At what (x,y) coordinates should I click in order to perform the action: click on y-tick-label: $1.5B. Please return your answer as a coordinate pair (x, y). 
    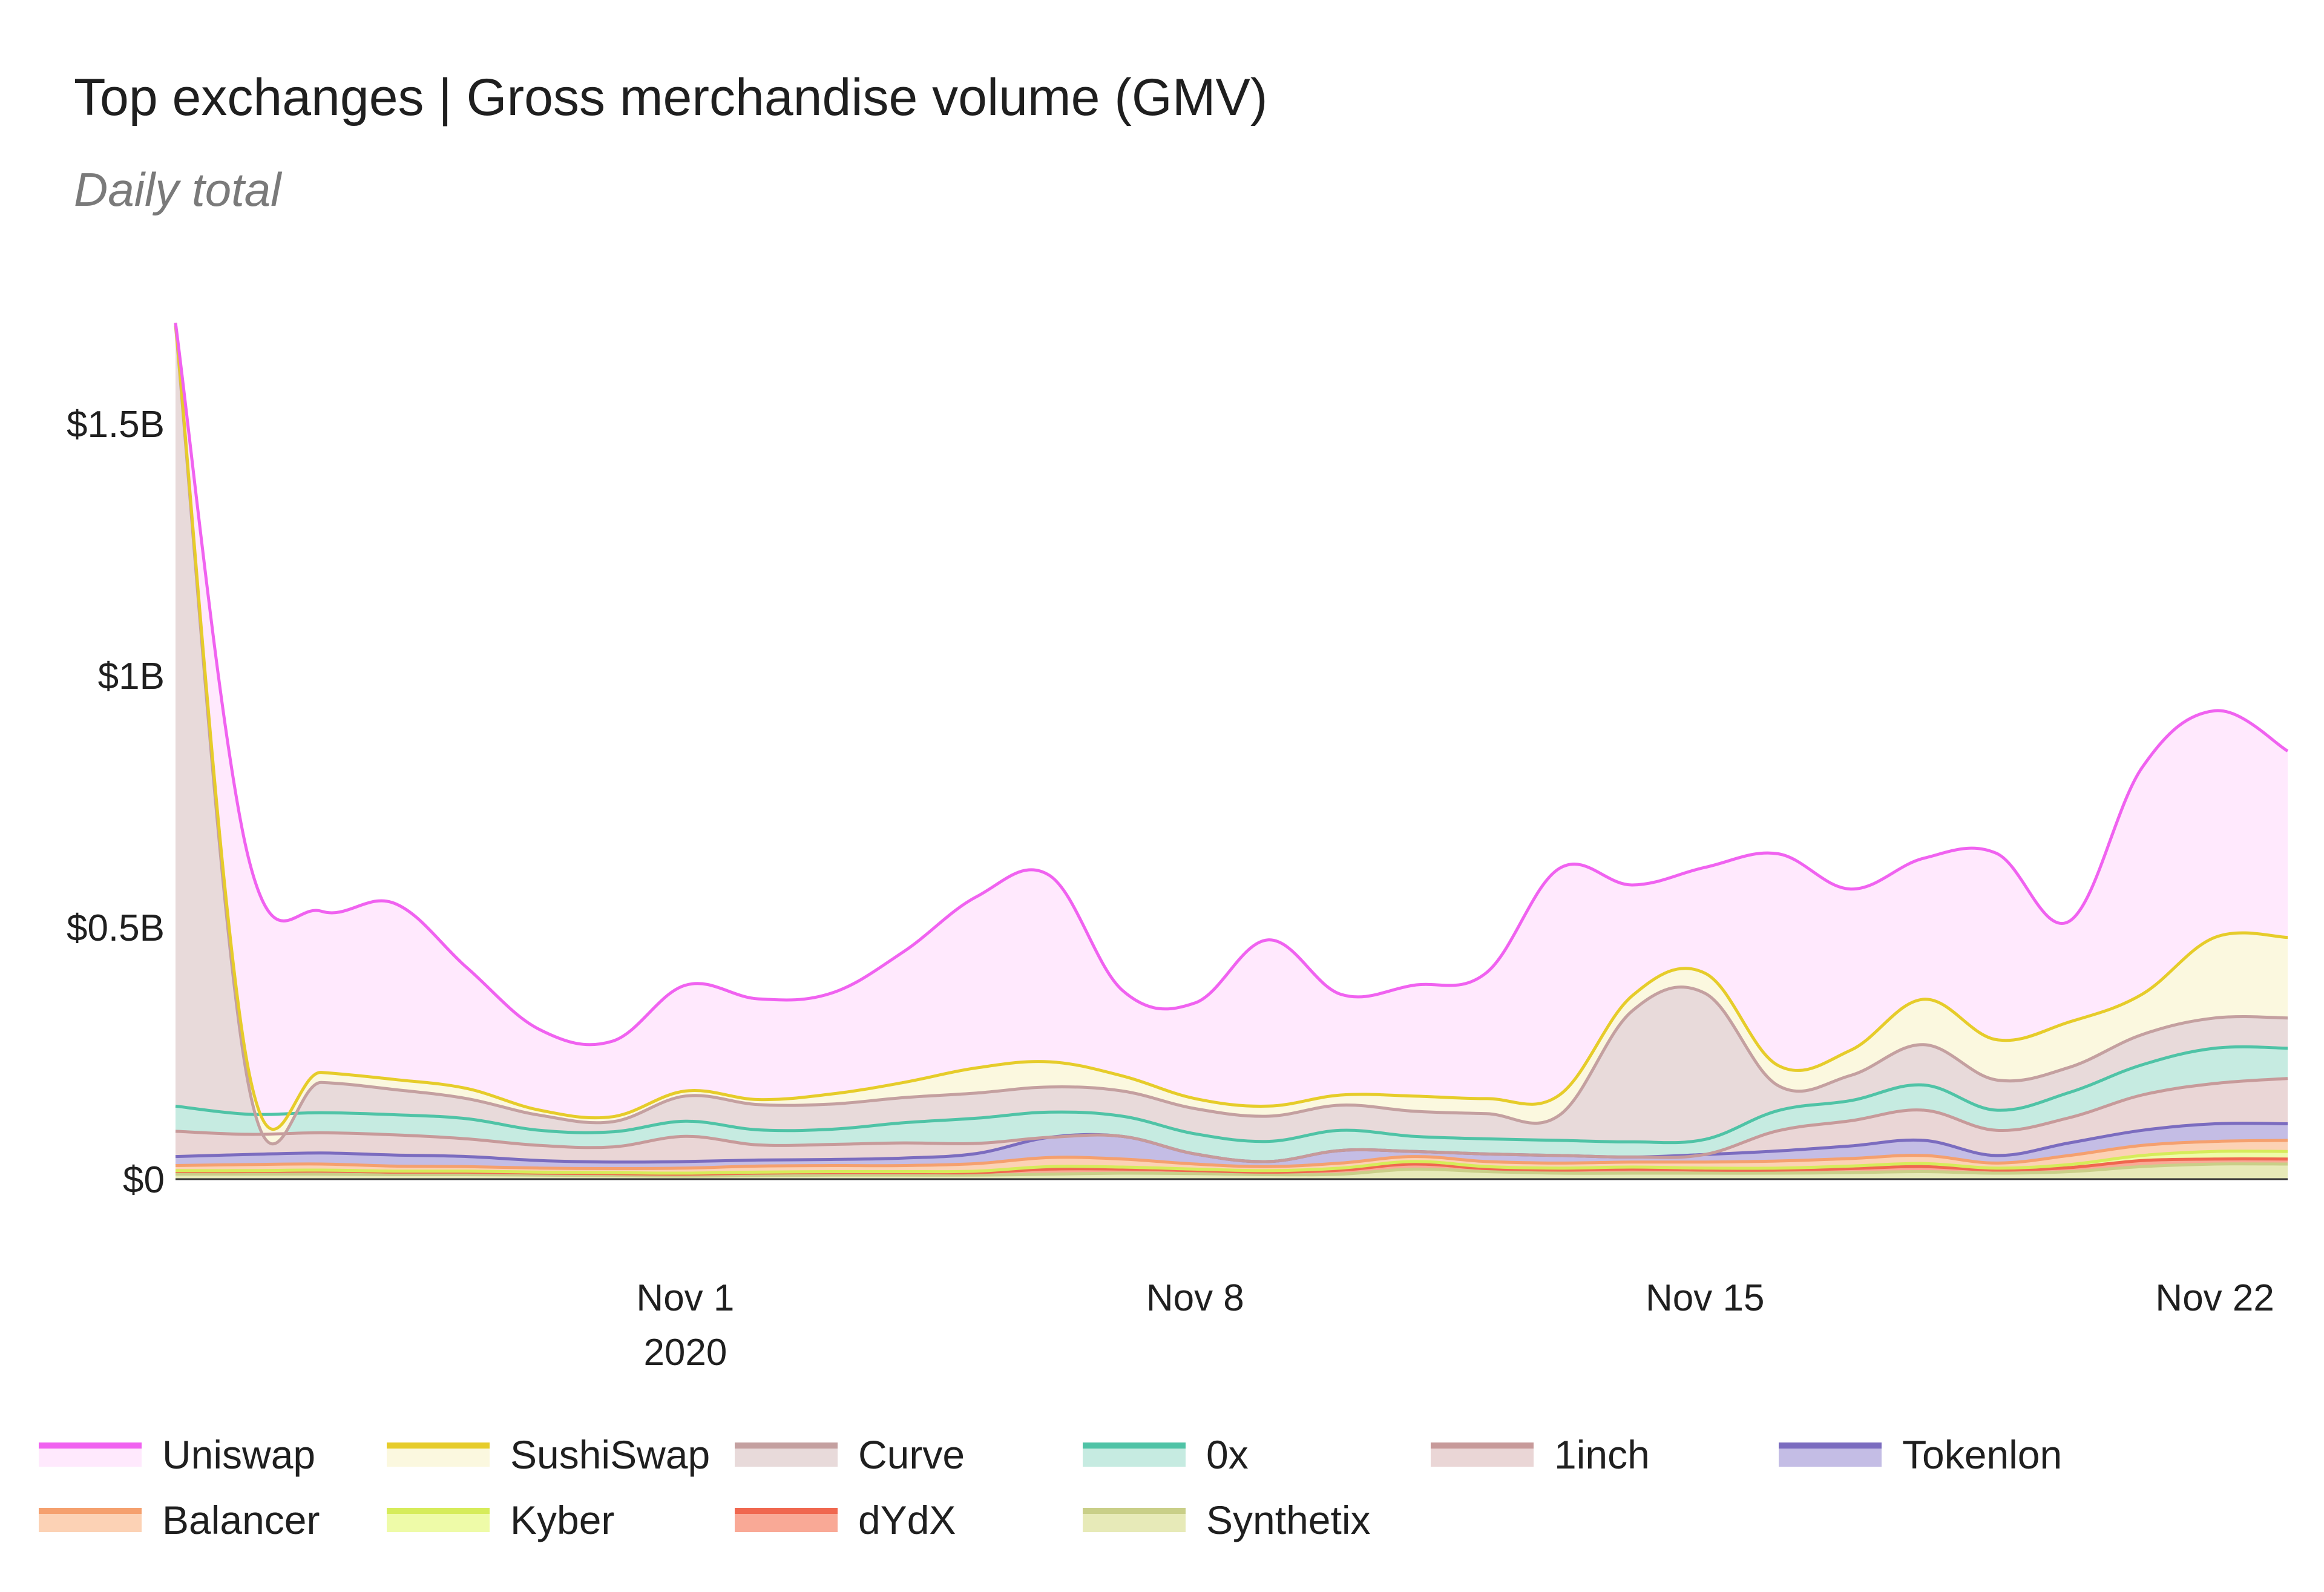
    Looking at the image, I should click on (116, 425).